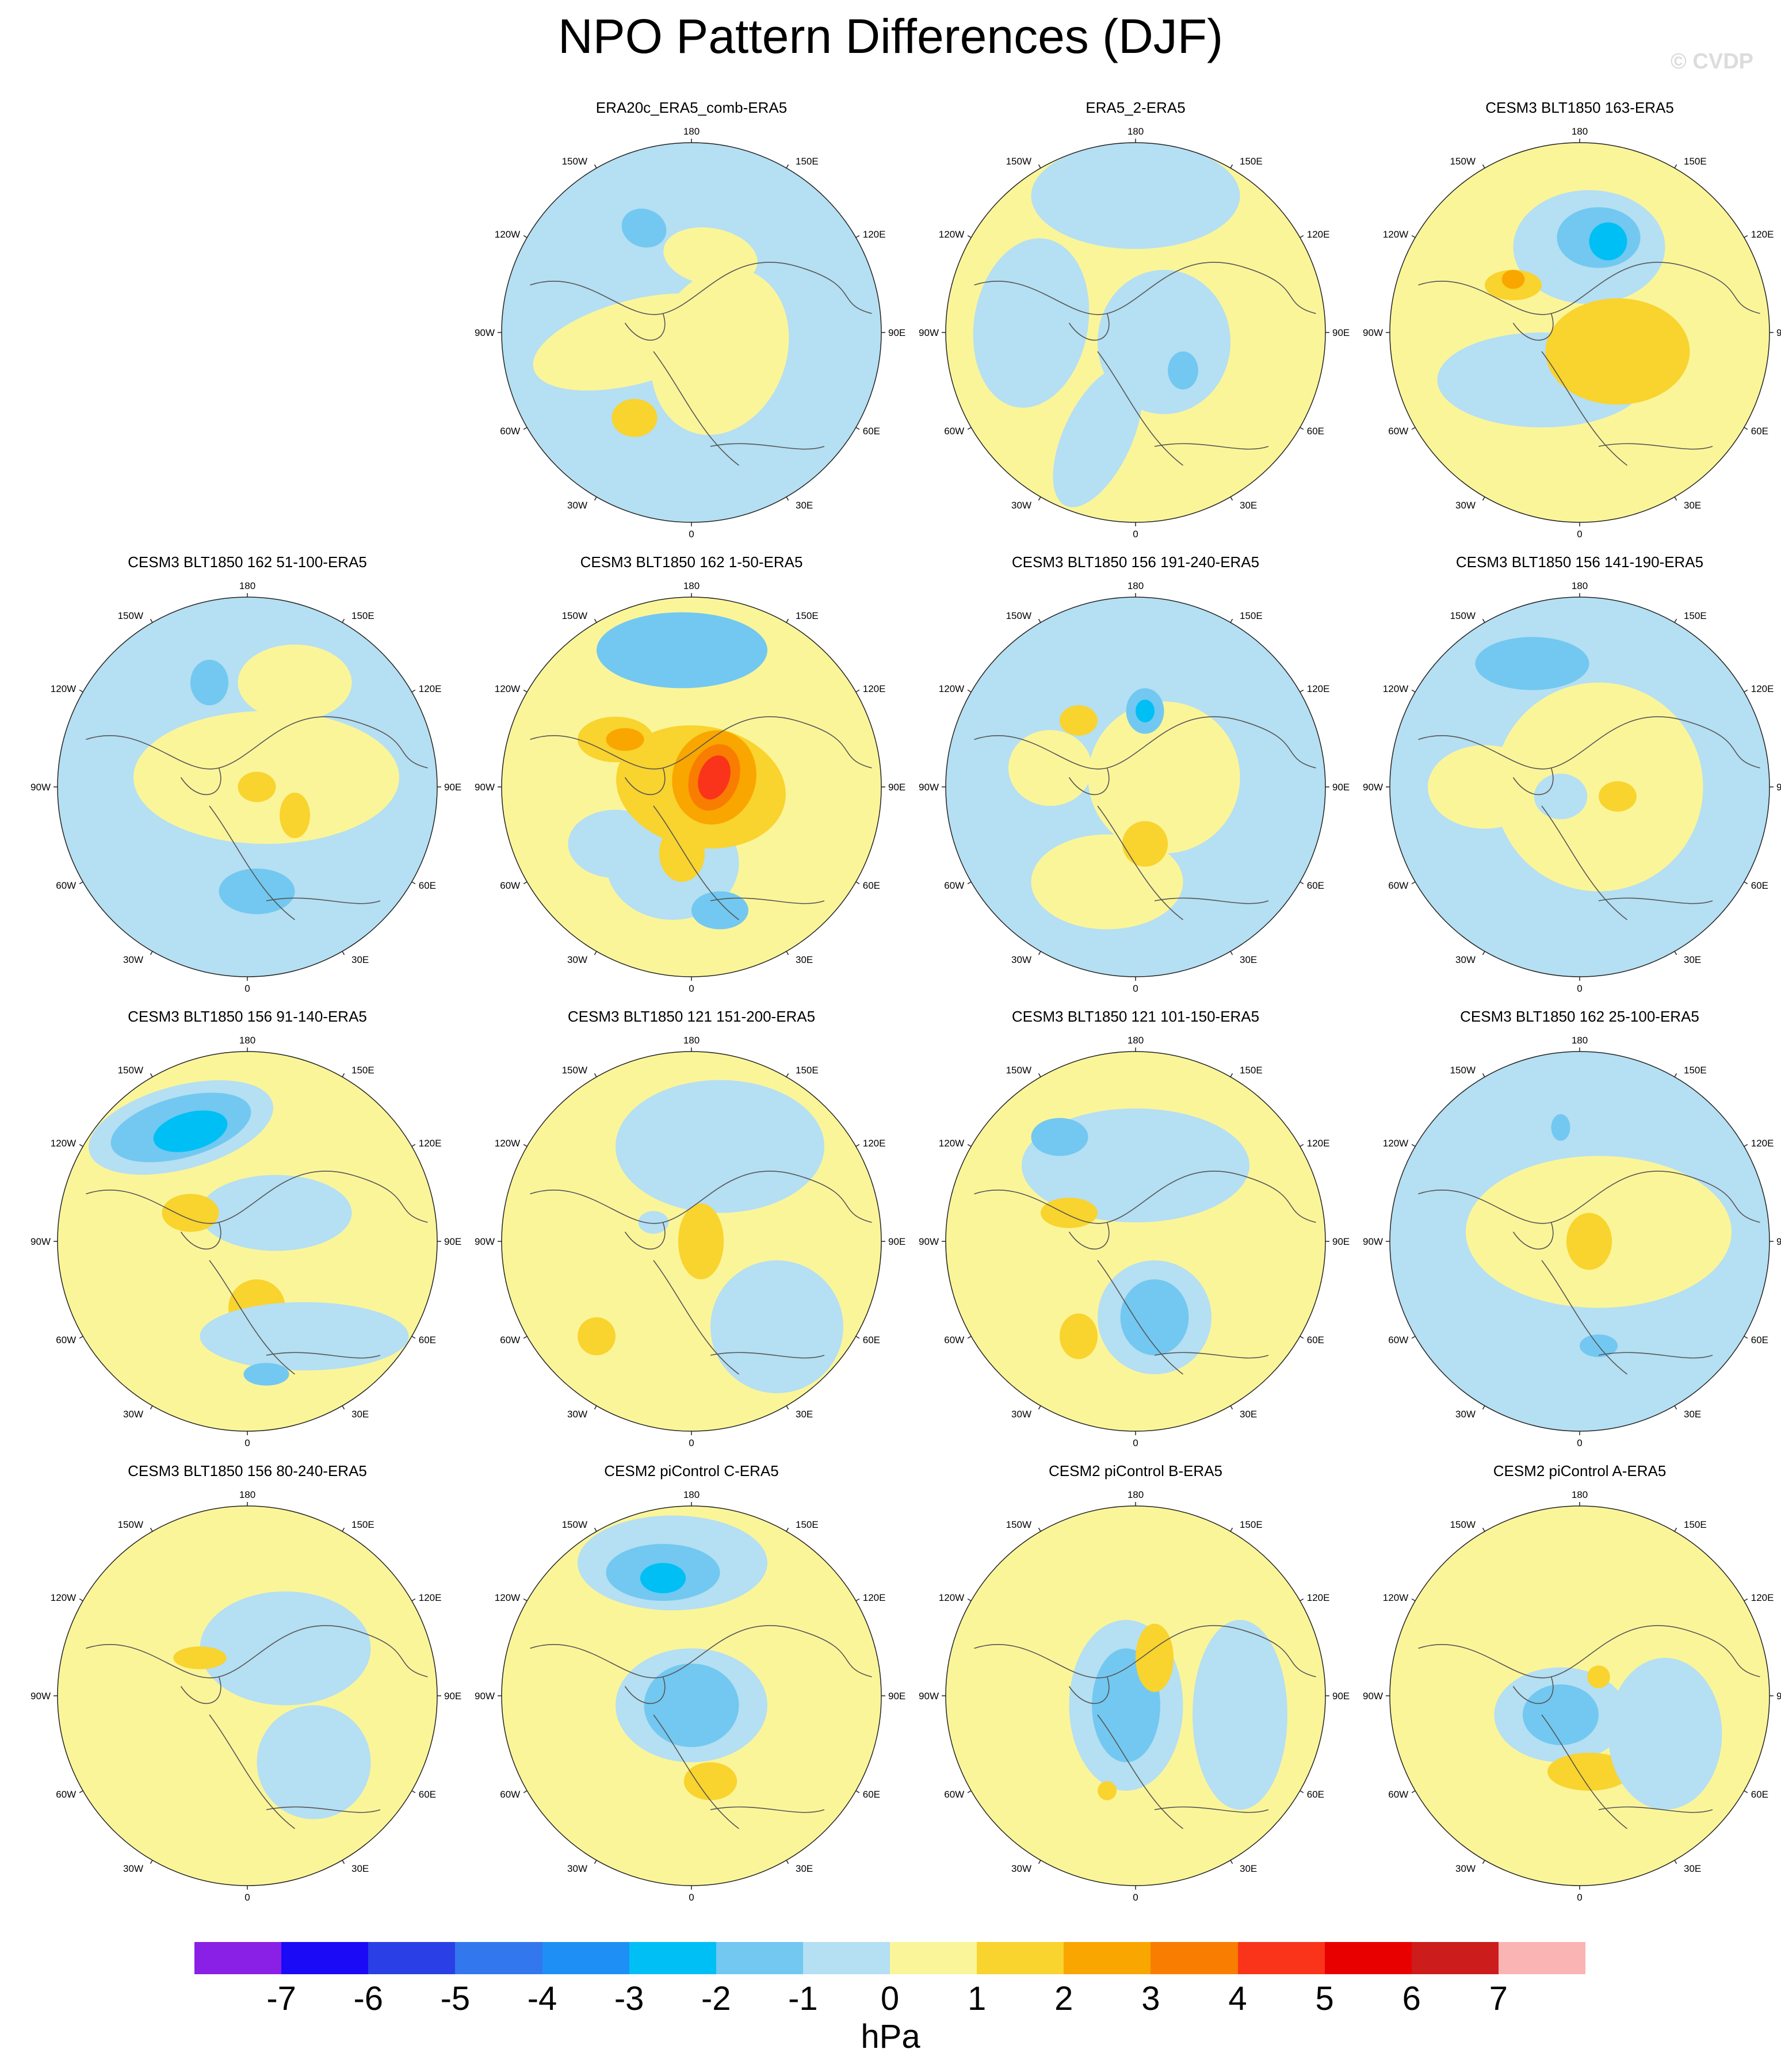 The height and width of the screenshot is (2072, 1781). What do you see at coordinates (1579, 108) in the screenshot?
I see `panel-title: CESM3 BLT1850 163-ERA5` at bounding box center [1579, 108].